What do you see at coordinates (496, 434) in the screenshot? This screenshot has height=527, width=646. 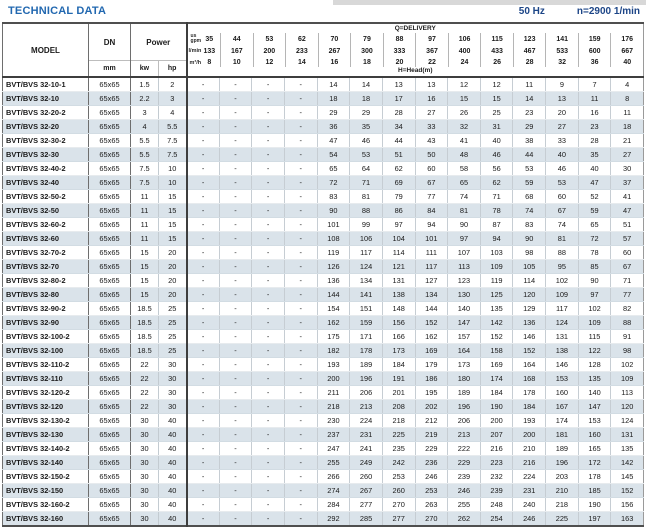 I see `head-value-cell: 207` at bounding box center [496, 434].